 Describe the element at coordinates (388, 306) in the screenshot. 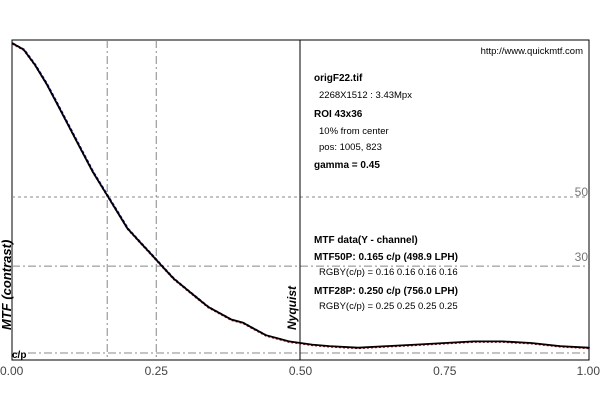

I see `rgby28-label: RGBY(c/p) = 0.25 0.25 0.25 0.25` at that location.